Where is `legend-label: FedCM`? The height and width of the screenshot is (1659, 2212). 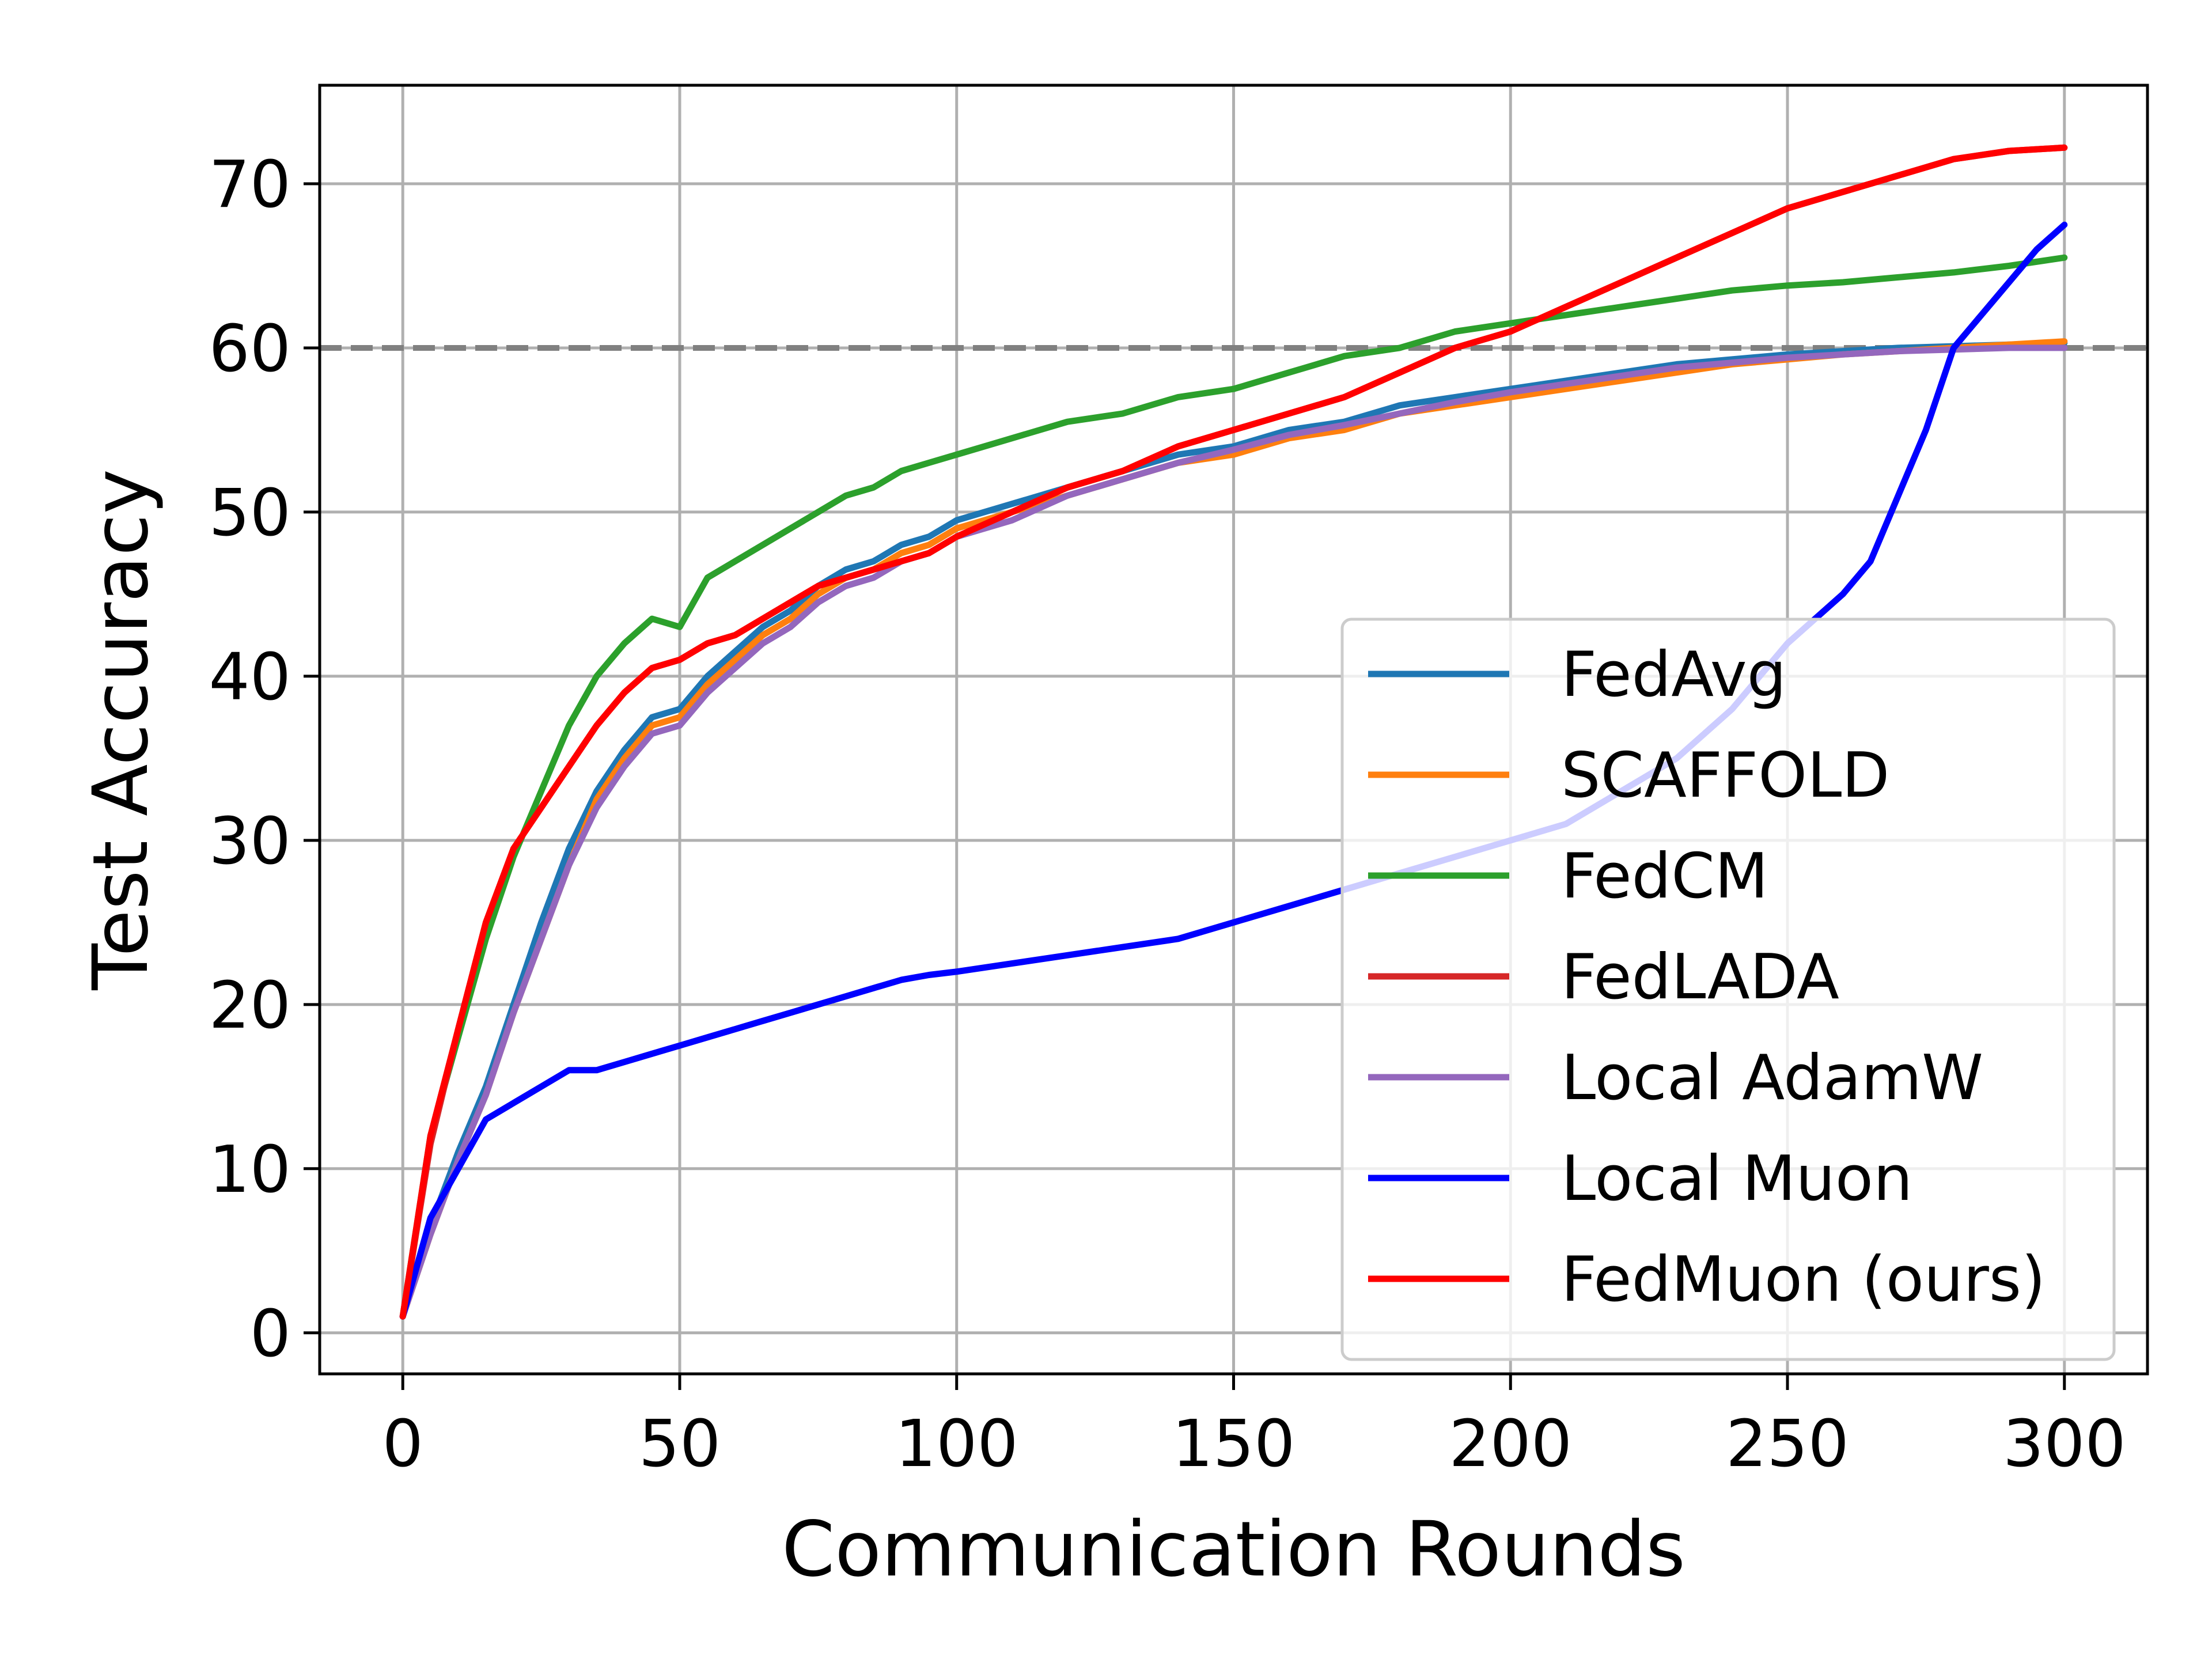 legend-label: FedCM is located at coordinates (1664, 876).